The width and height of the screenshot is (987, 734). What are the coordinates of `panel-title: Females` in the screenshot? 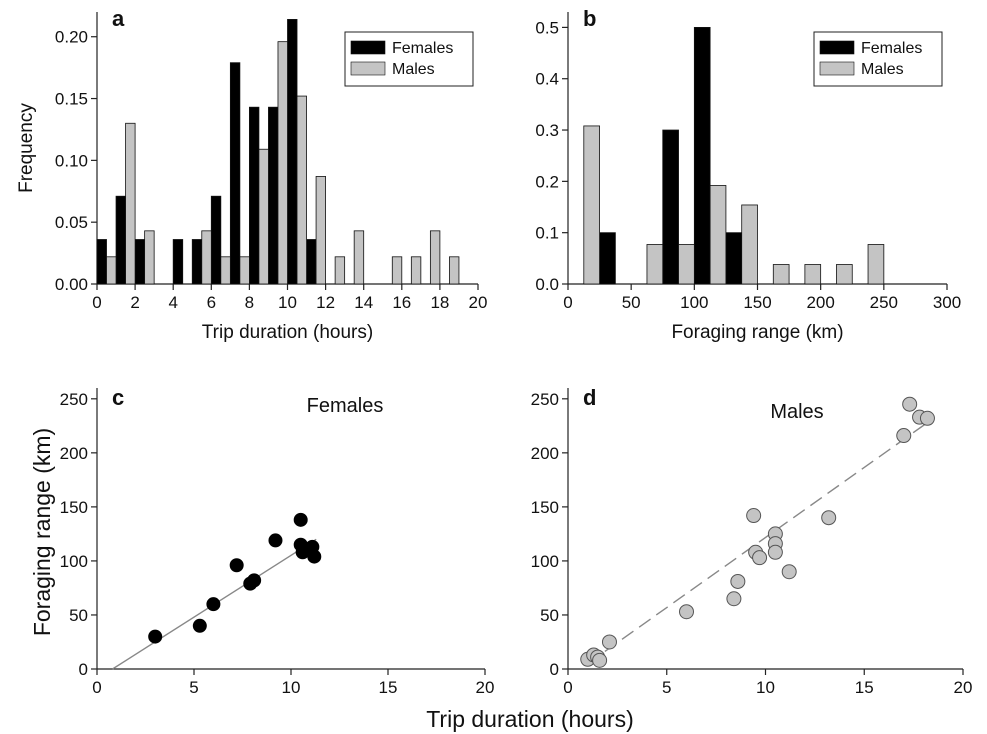 It's located at (345, 406).